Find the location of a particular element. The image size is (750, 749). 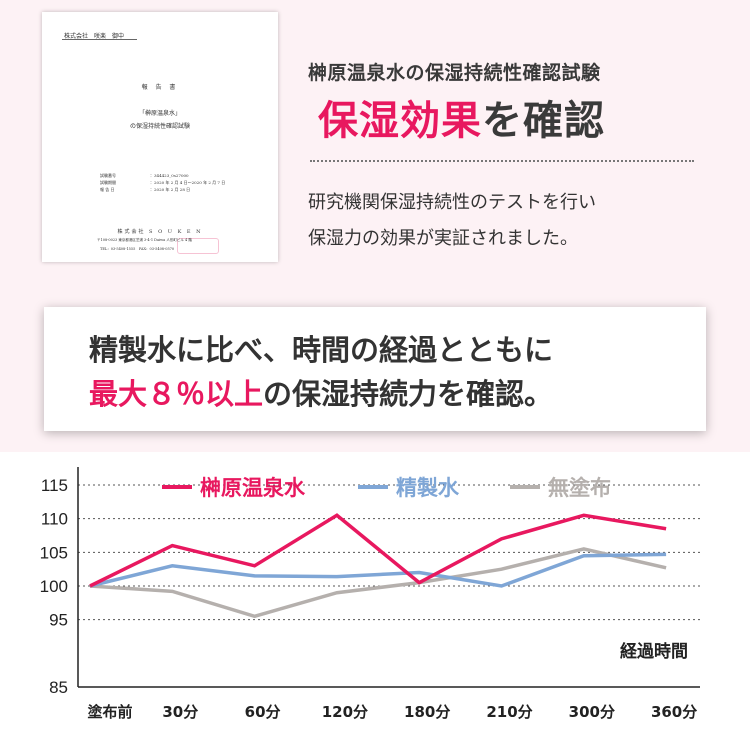

y-tick-label: 110 is located at coordinates (54, 519).